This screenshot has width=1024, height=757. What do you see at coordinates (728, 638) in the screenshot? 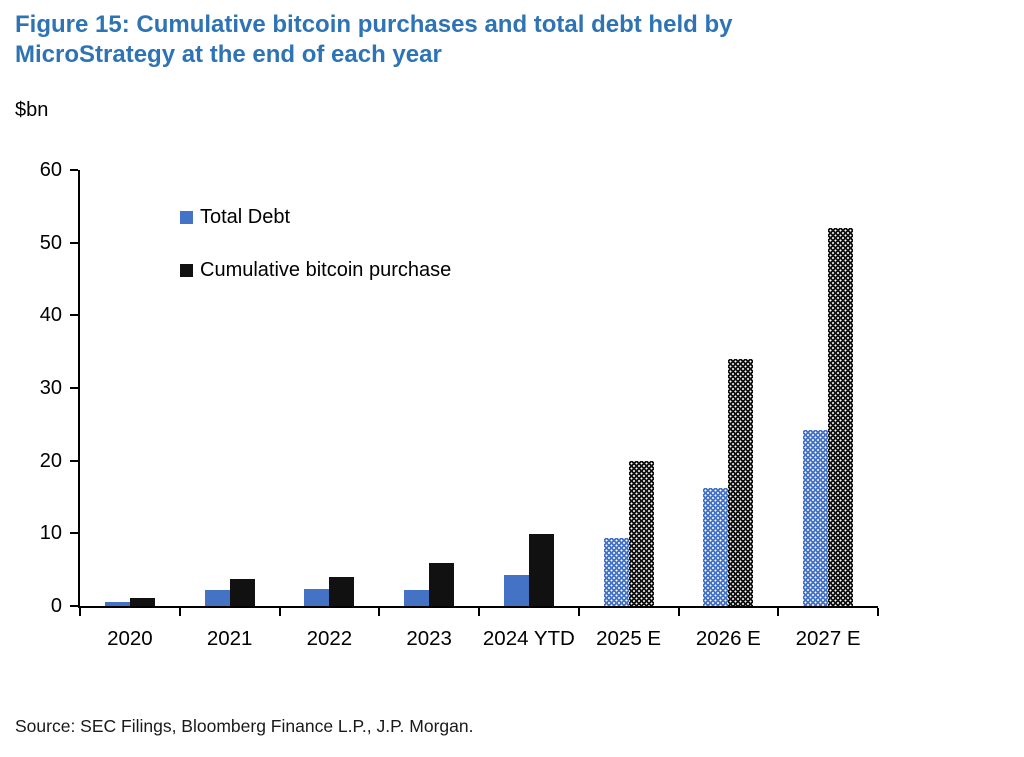
I see `x-axis-label-2026-e: 2026 E` at bounding box center [728, 638].